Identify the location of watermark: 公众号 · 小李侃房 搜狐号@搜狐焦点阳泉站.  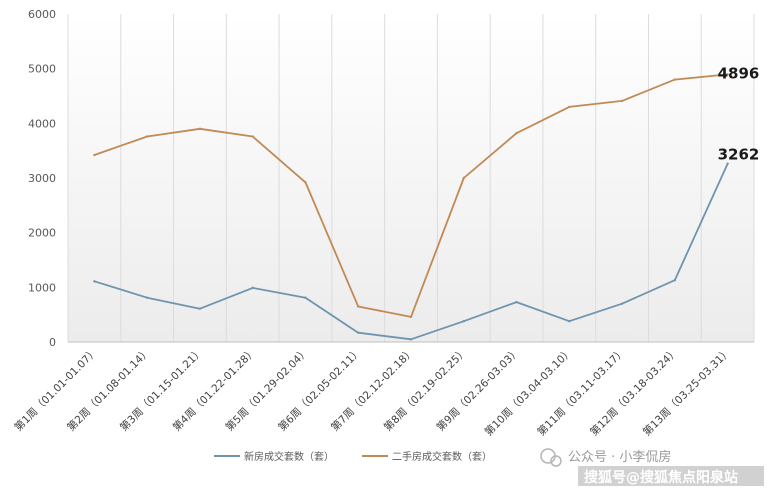
(652, 467).